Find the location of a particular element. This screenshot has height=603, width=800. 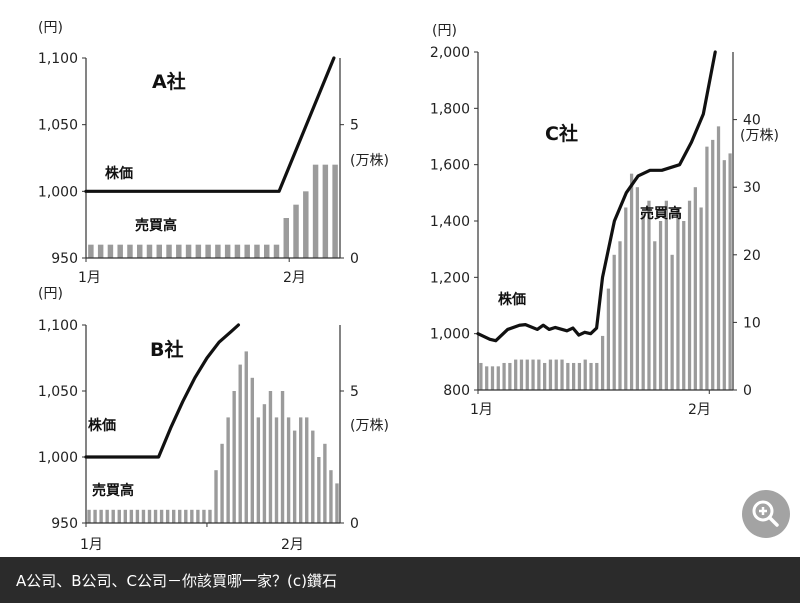

right-tick-label: 30 is located at coordinates (752, 188).